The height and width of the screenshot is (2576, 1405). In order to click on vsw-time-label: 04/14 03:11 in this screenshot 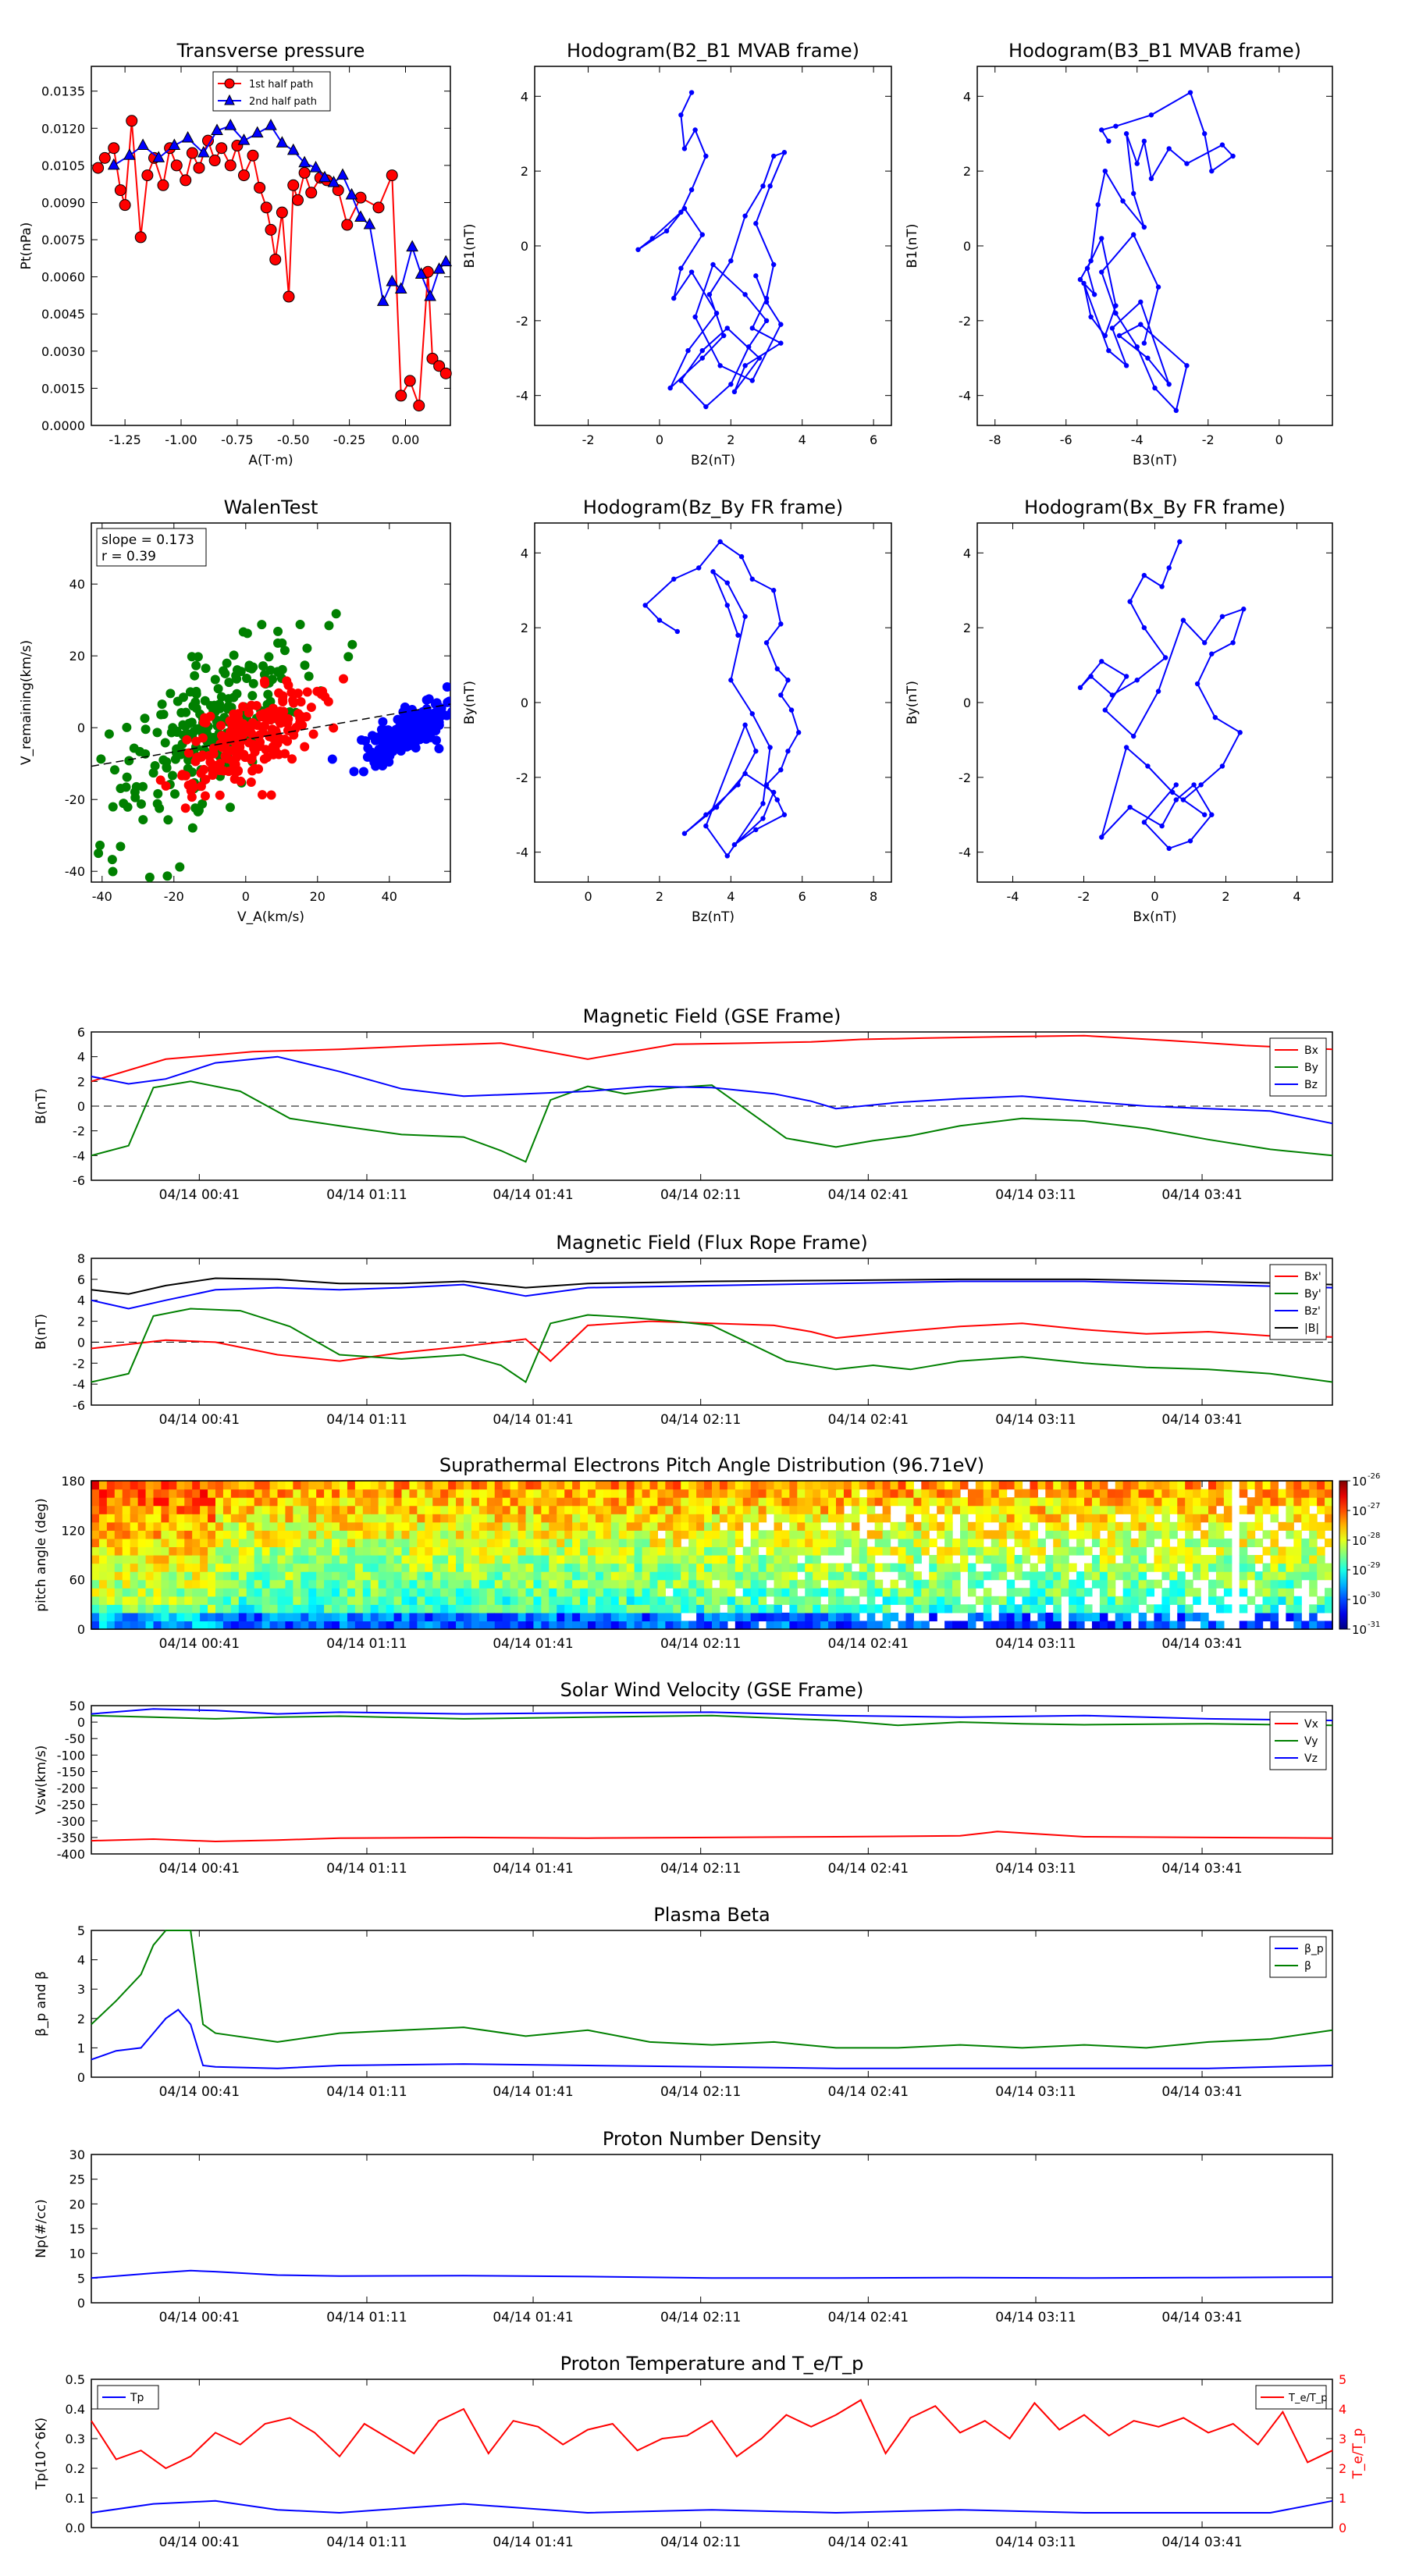, I will do `click(1035, 1869)`.